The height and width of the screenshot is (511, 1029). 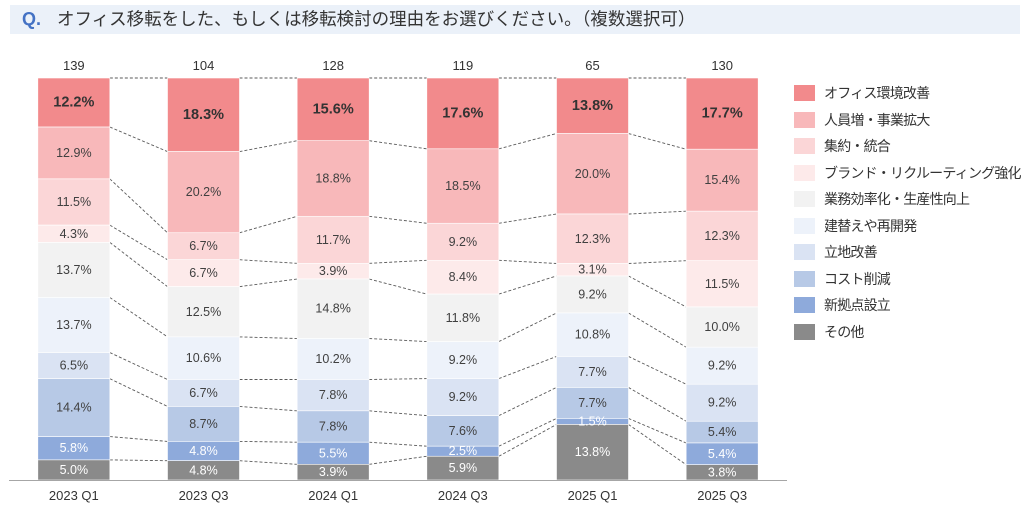 What do you see at coordinates (333, 240) in the screenshot?
I see `segment-label-2024-q1-s3: 11.7%` at bounding box center [333, 240].